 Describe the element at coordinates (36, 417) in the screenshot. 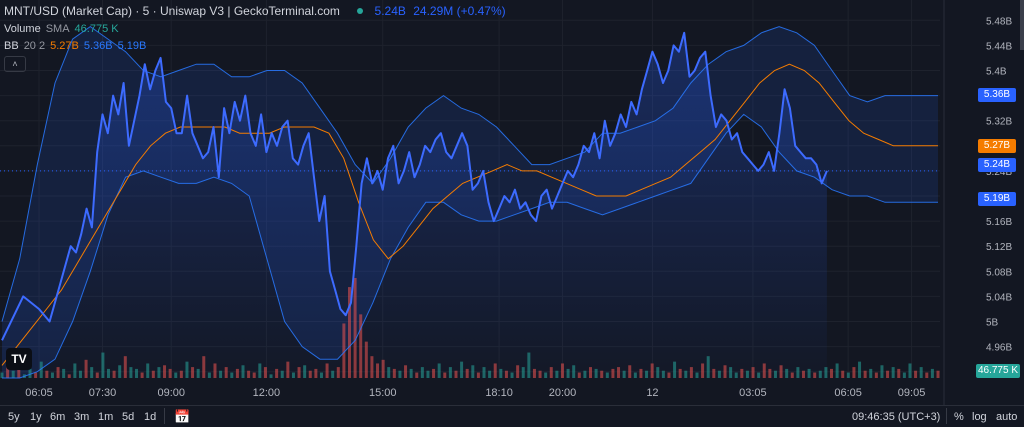

I see `range-1y: 1y` at that location.